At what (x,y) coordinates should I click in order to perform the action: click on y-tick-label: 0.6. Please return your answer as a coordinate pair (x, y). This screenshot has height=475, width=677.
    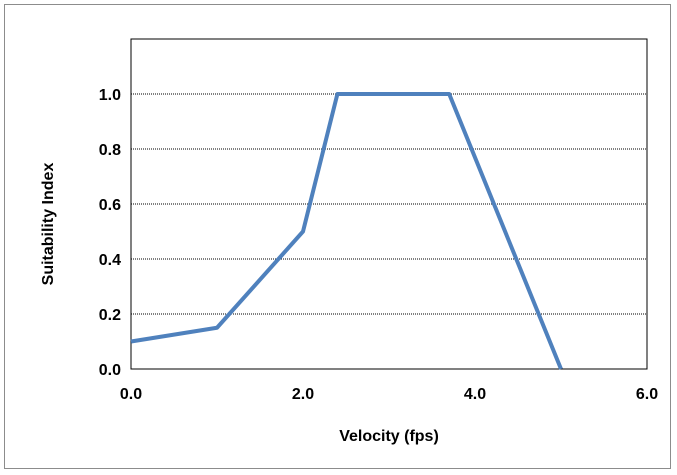
    Looking at the image, I should click on (110, 205).